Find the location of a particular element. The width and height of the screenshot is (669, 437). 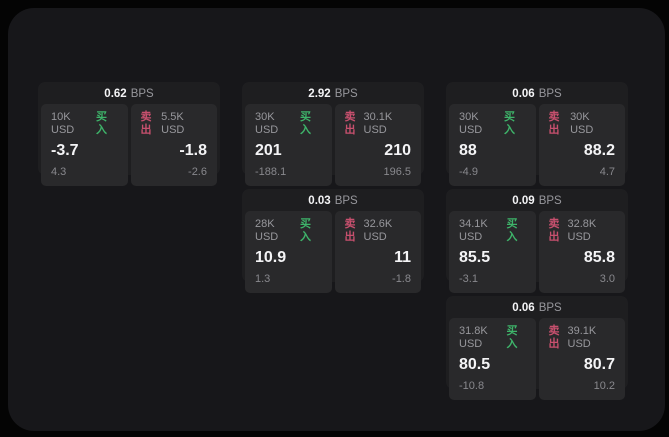

sell-sub-value: 3.0 is located at coordinates (607, 279).